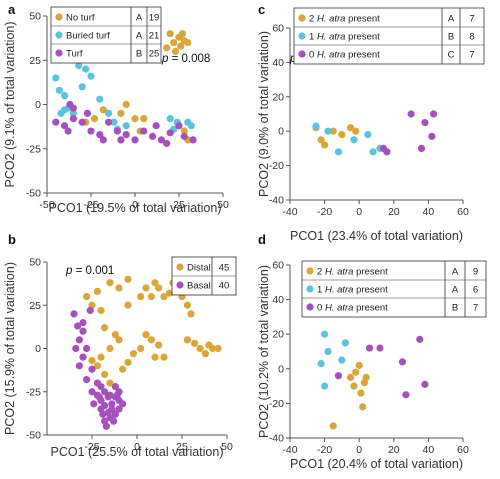 This screenshot has height=479, width=500. Describe the element at coordinates (455, 308) in the screenshot. I see `legend-group: B` at that location.